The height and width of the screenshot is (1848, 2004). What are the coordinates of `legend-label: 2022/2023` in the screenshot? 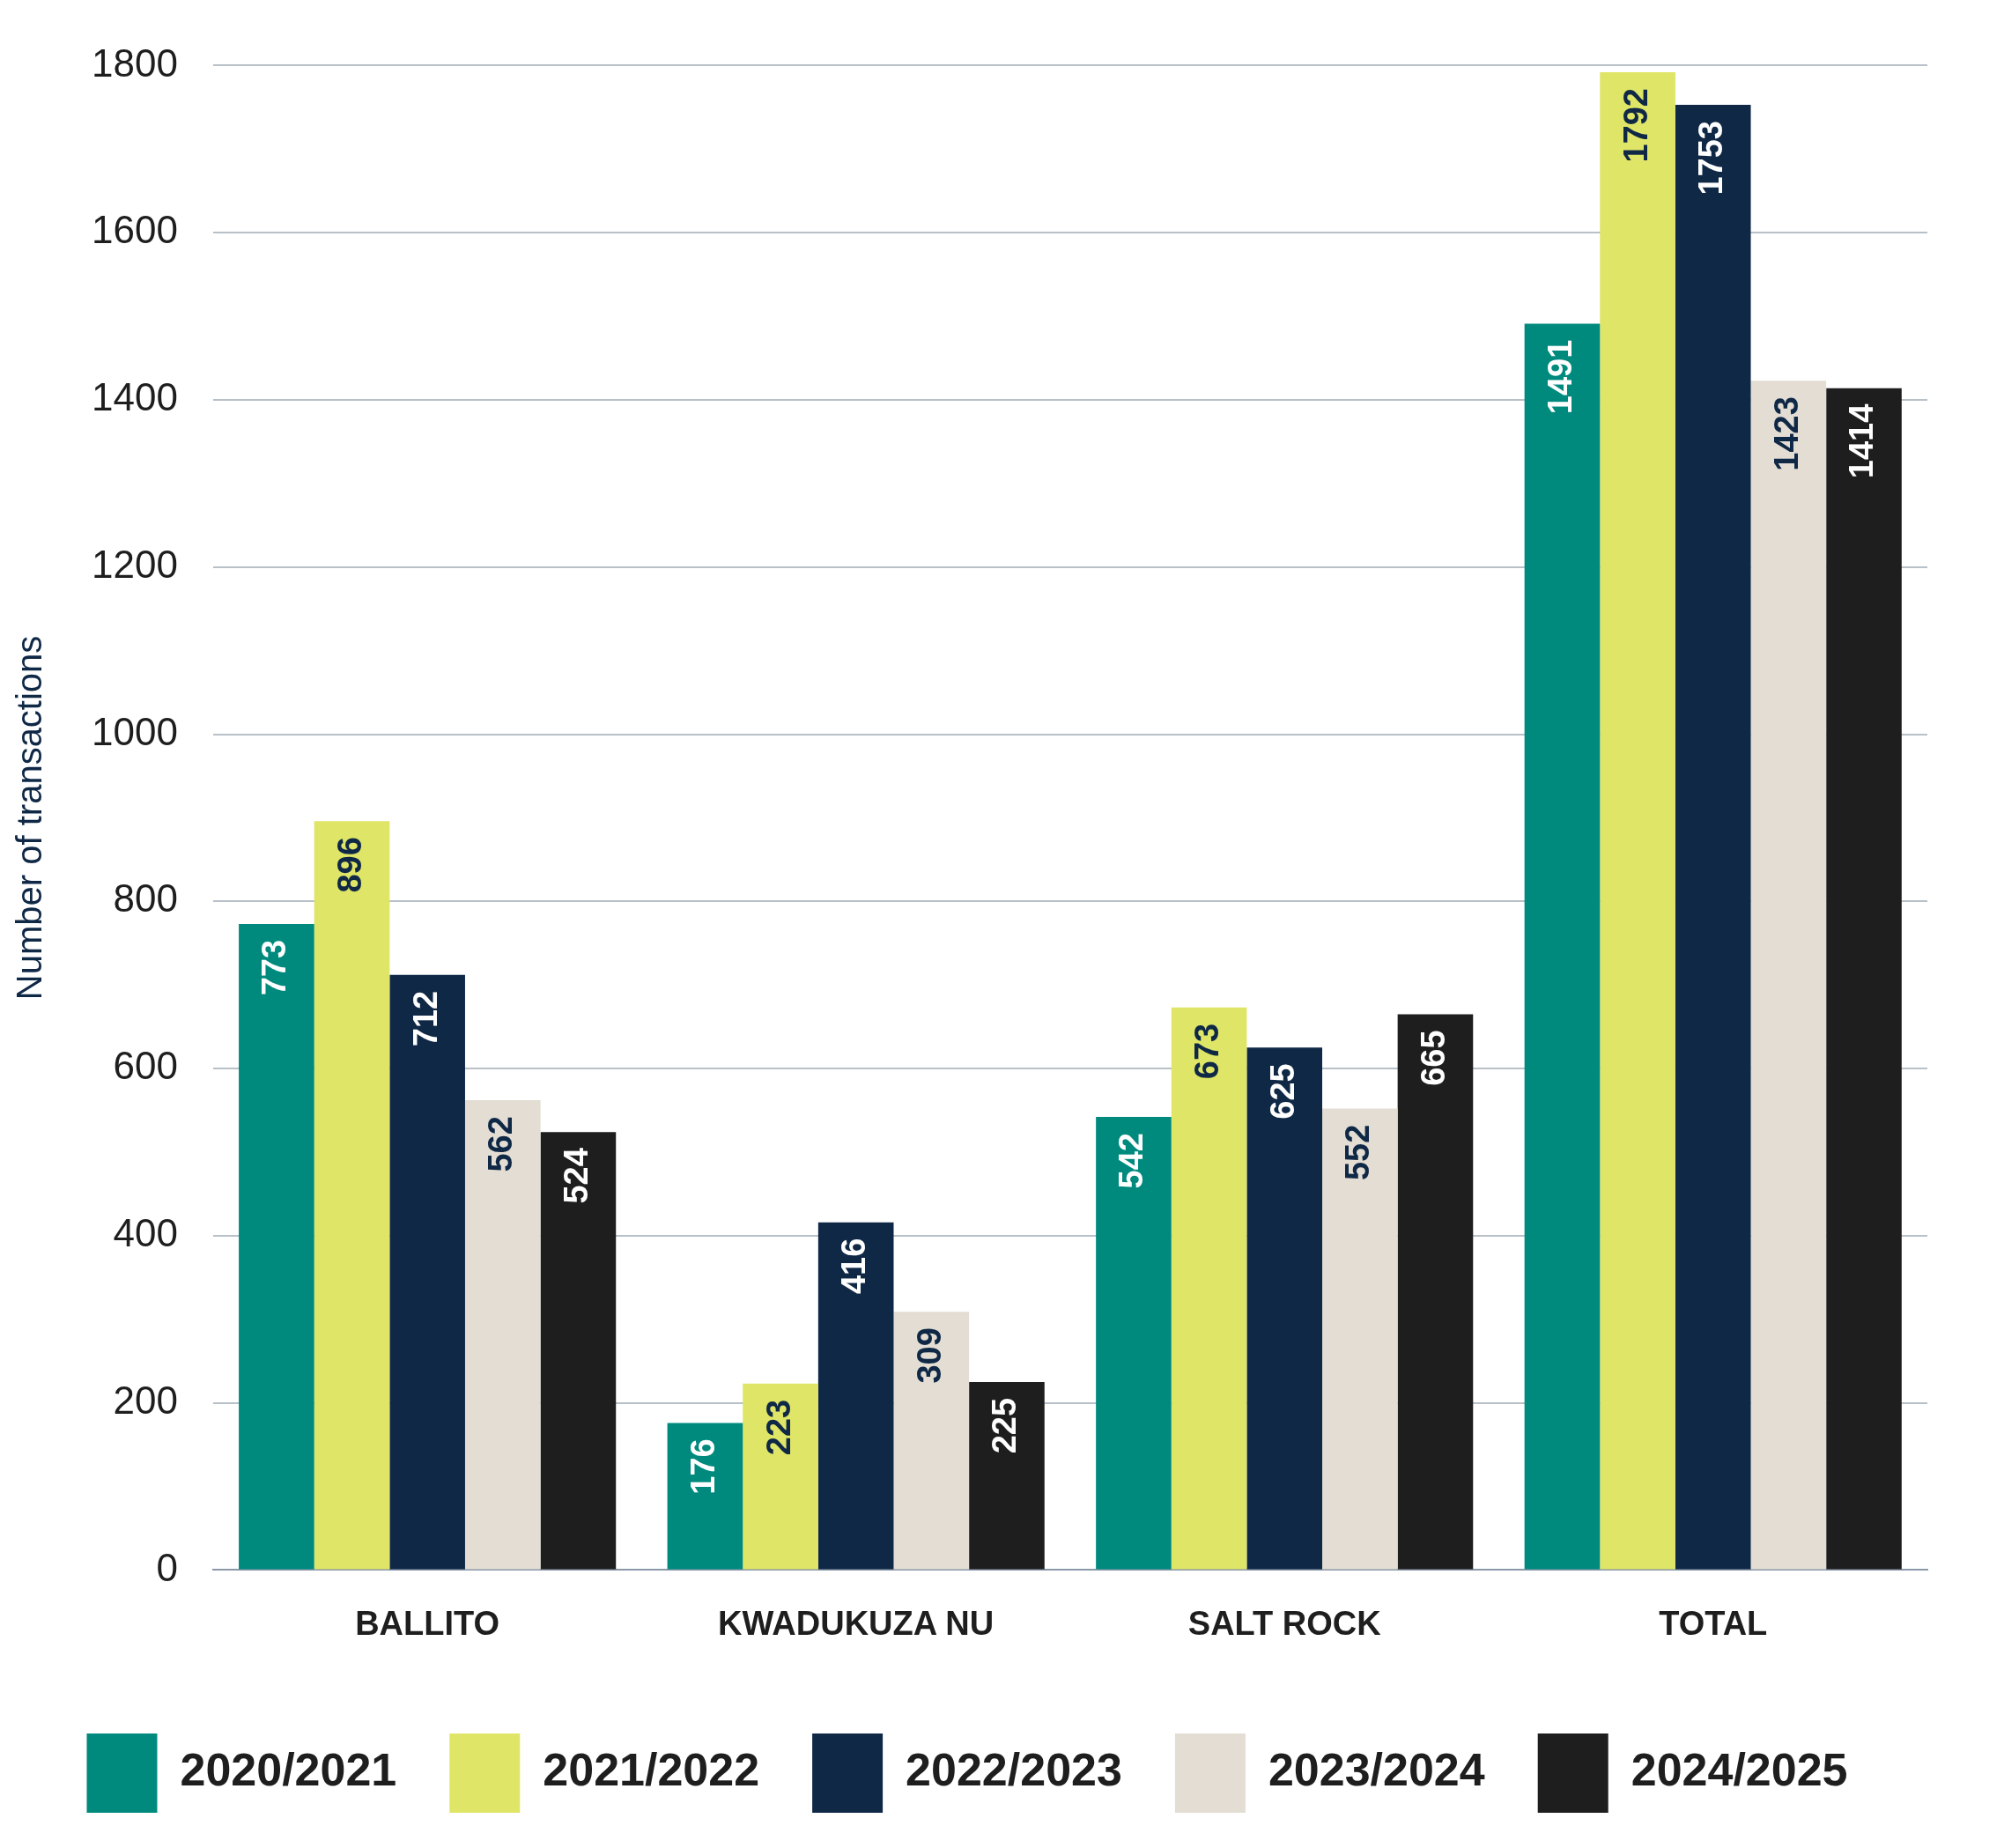 It's located at (1014, 1770).